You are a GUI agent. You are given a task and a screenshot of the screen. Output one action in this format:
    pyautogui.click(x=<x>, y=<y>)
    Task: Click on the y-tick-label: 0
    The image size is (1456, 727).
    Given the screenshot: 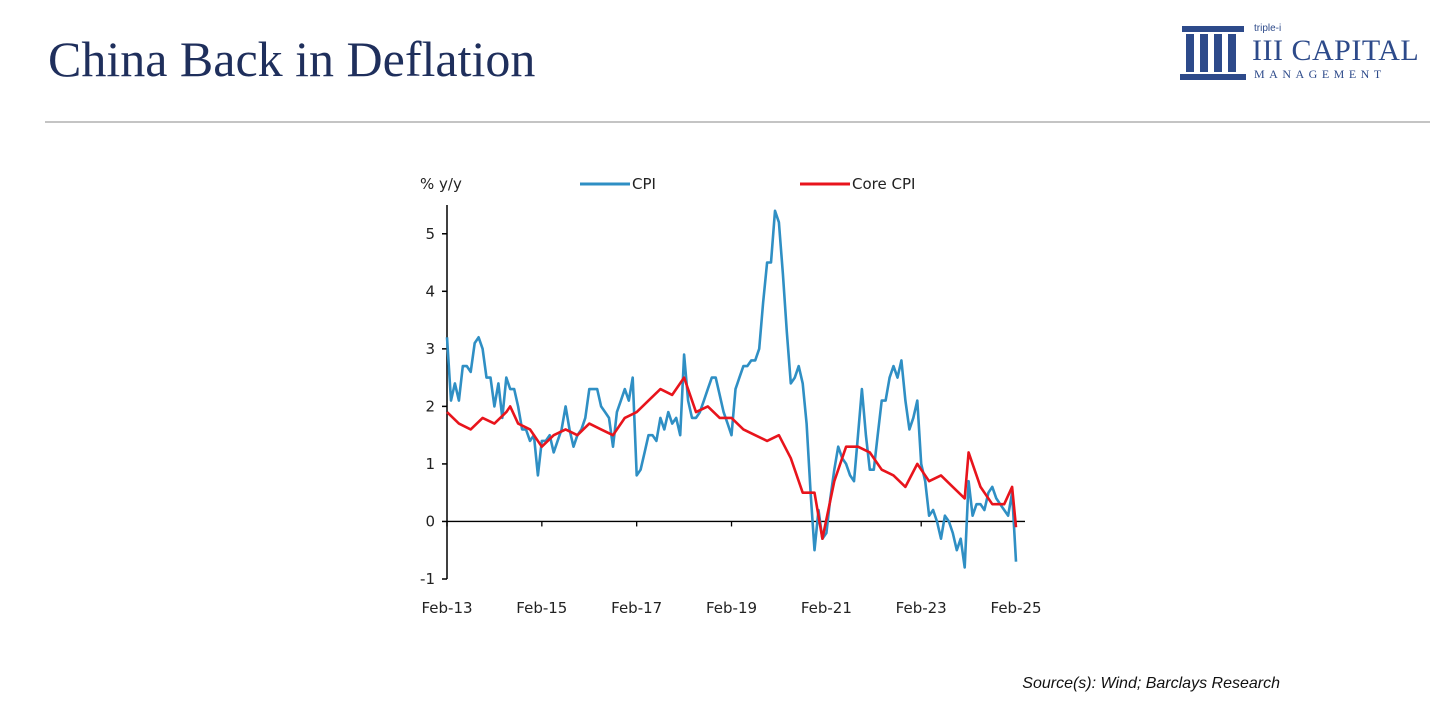 What is the action you would take?
    pyautogui.click(x=430, y=521)
    